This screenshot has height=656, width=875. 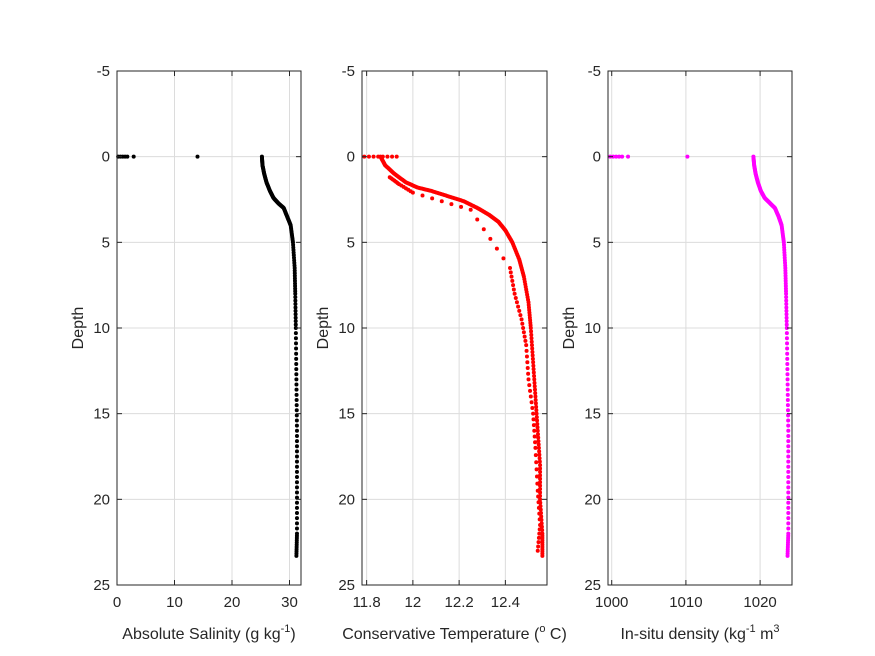 I want to click on density-x-tick-label: 1020, so click(x=759, y=602).